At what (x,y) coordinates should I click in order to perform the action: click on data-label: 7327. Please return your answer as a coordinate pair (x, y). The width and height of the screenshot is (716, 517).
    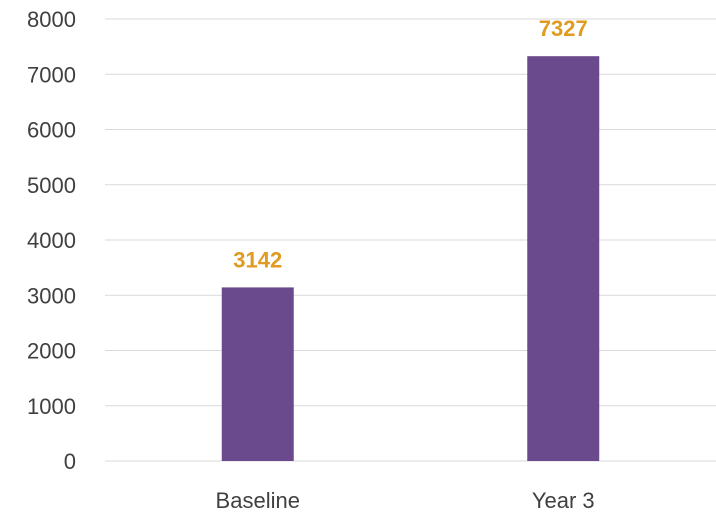
    Looking at the image, I should click on (563, 28).